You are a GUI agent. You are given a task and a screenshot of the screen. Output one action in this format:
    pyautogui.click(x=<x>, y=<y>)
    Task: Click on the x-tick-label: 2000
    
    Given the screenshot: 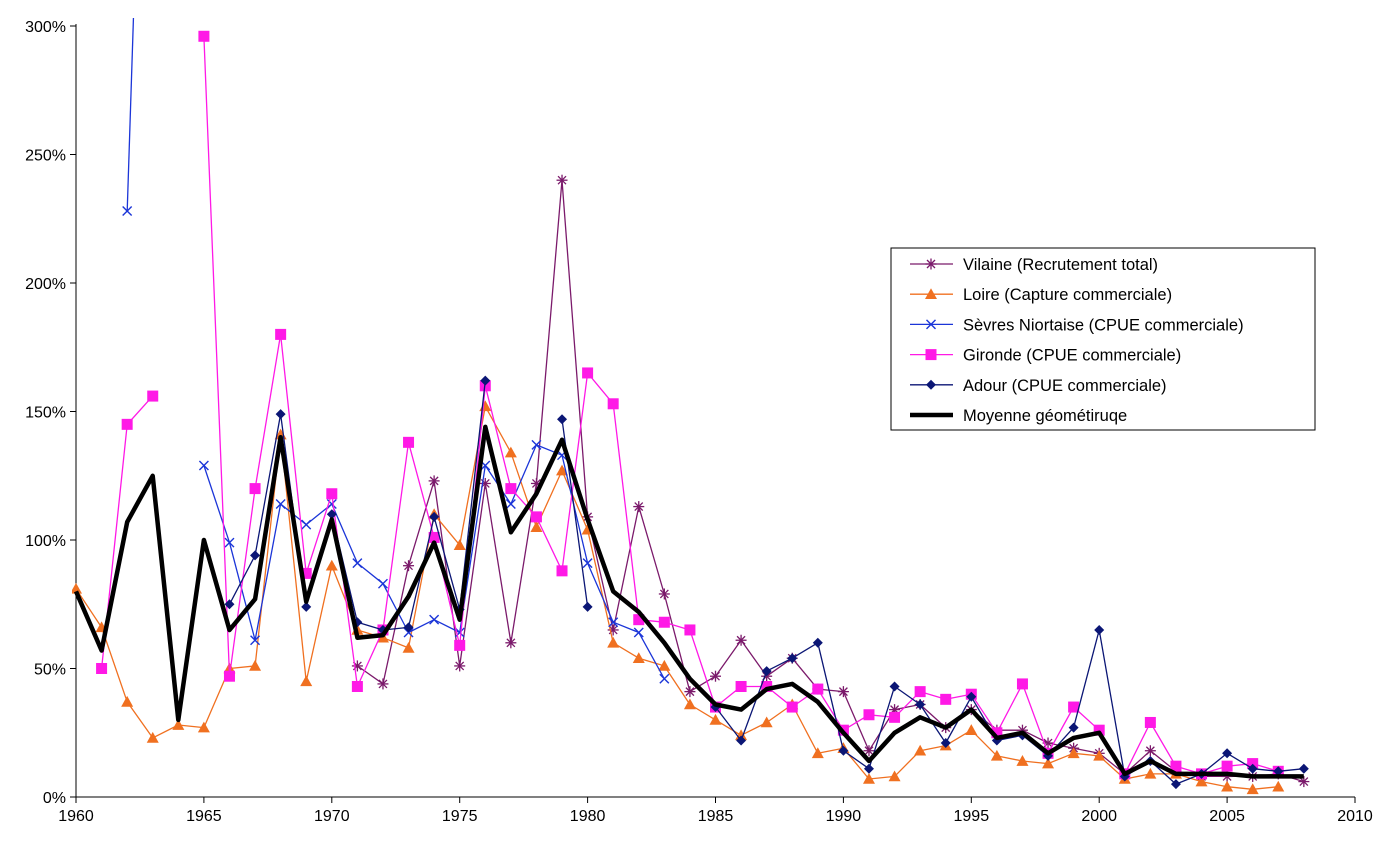 What is the action you would take?
    pyautogui.click(x=1099, y=816)
    